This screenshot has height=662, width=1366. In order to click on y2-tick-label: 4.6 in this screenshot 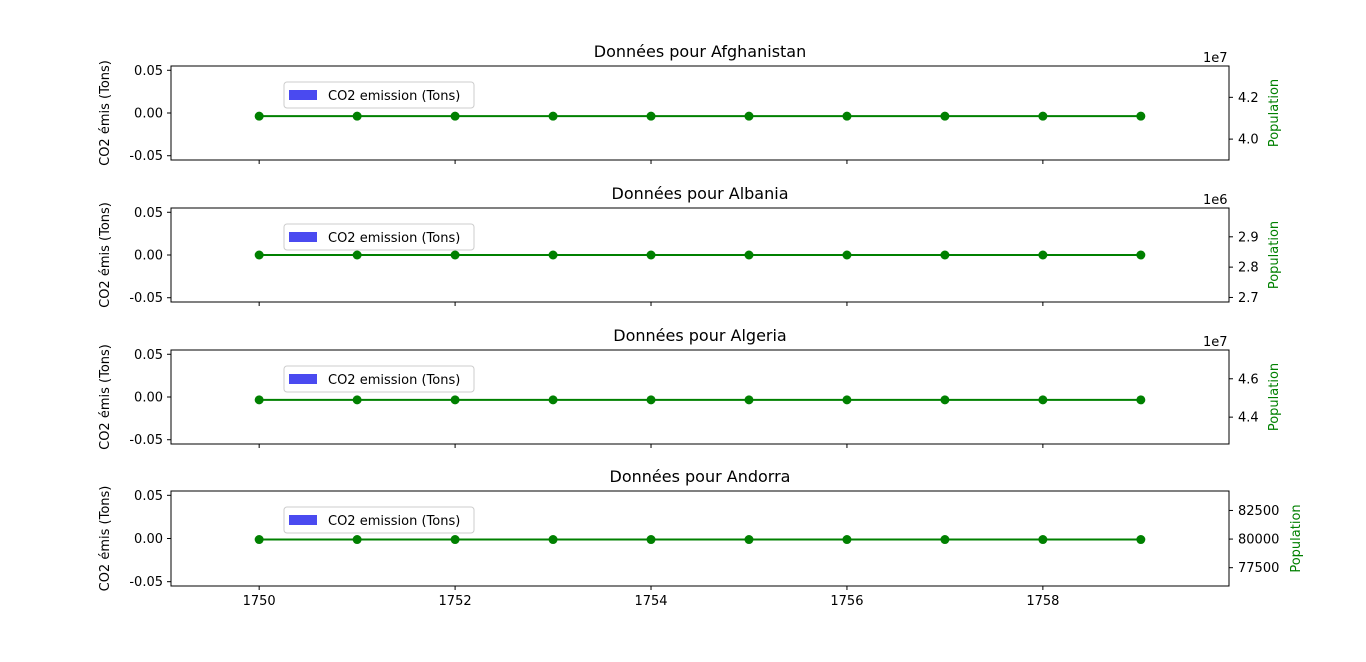, I will do `click(1248, 379)`.